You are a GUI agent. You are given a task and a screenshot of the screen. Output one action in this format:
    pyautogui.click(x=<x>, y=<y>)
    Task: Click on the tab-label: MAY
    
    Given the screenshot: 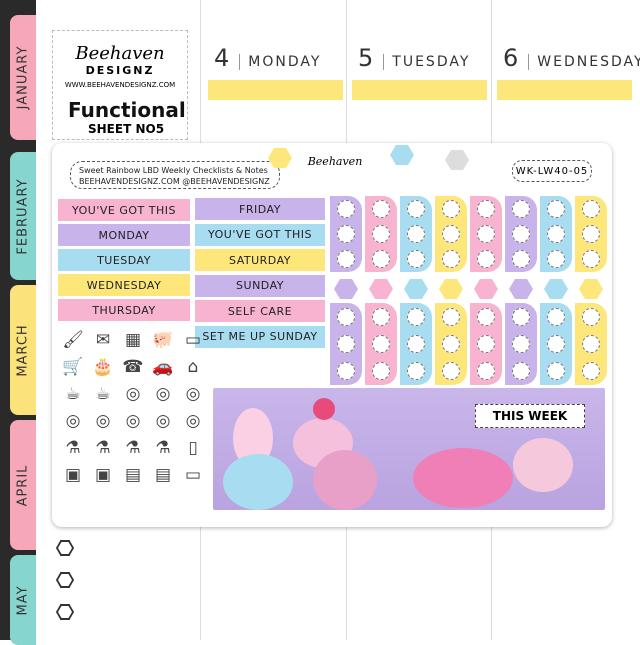 What is the action you would take?
    pyautogui.click(x=23, y=600)
    